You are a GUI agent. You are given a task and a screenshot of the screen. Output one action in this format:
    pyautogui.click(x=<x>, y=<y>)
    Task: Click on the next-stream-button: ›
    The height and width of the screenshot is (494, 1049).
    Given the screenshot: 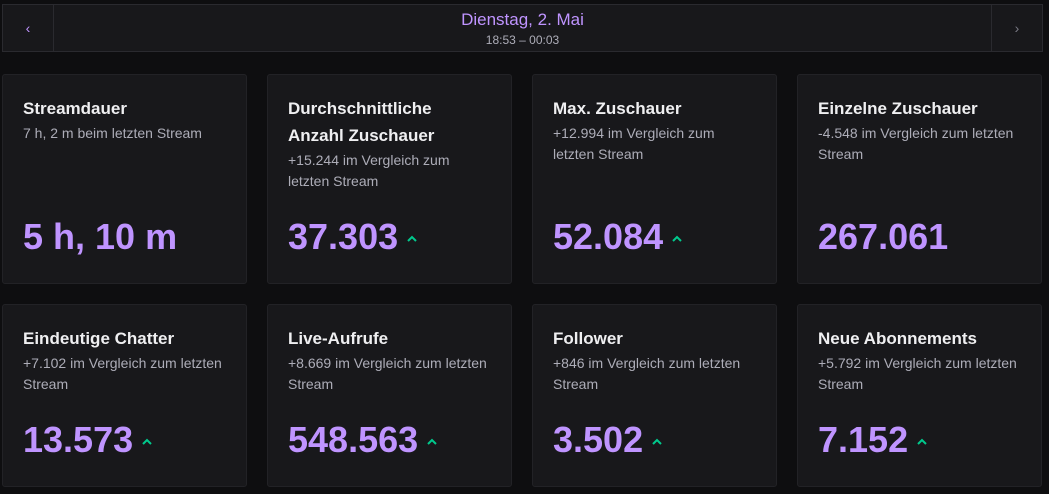 What is the action you would take?
    pyautogui.click(x=1016, y=28)
    